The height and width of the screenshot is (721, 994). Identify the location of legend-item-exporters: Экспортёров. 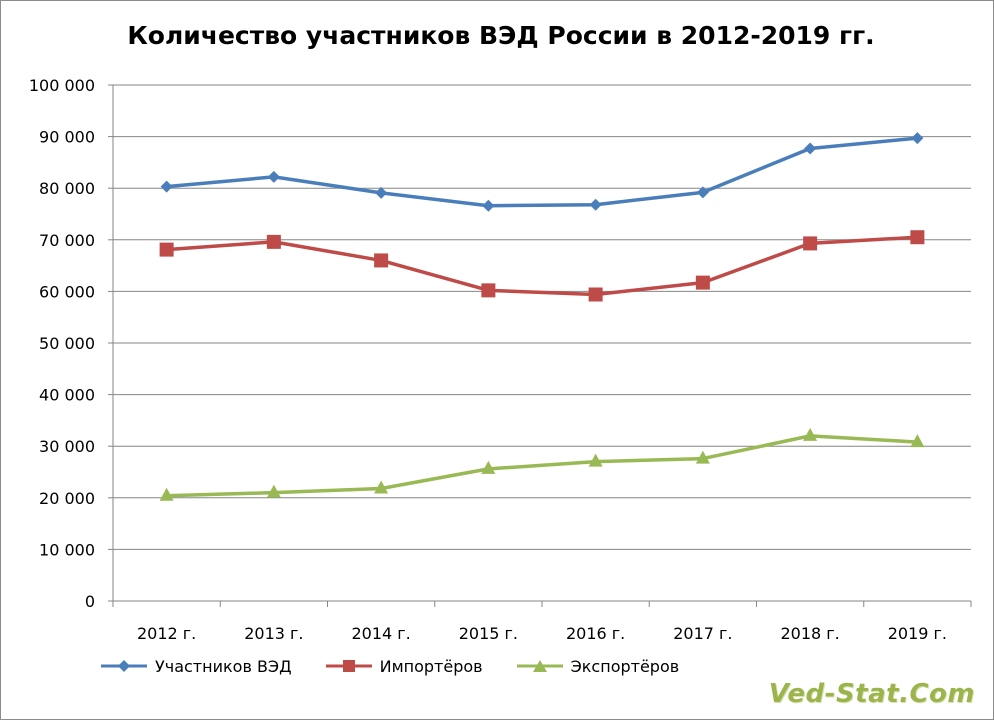
(598, 666).